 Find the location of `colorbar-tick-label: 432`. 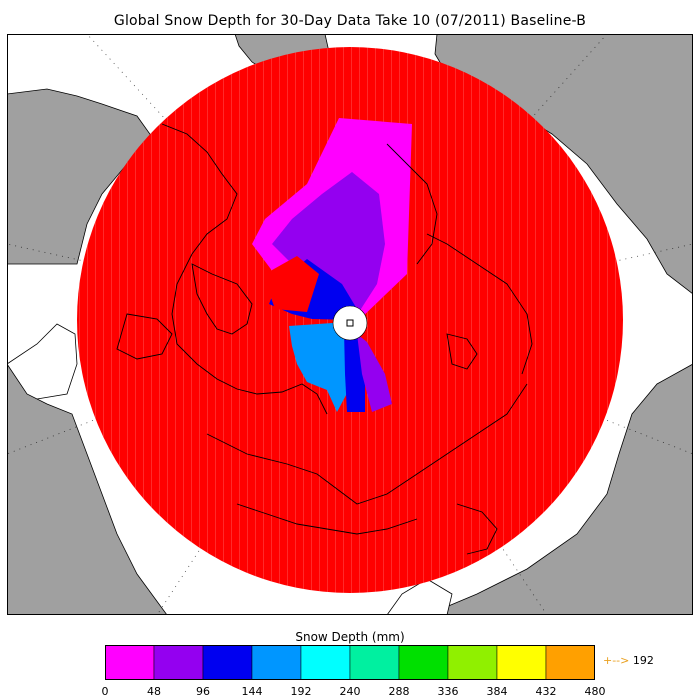

colorbar-tick-label: 432 is located at coordinates (546, 691).